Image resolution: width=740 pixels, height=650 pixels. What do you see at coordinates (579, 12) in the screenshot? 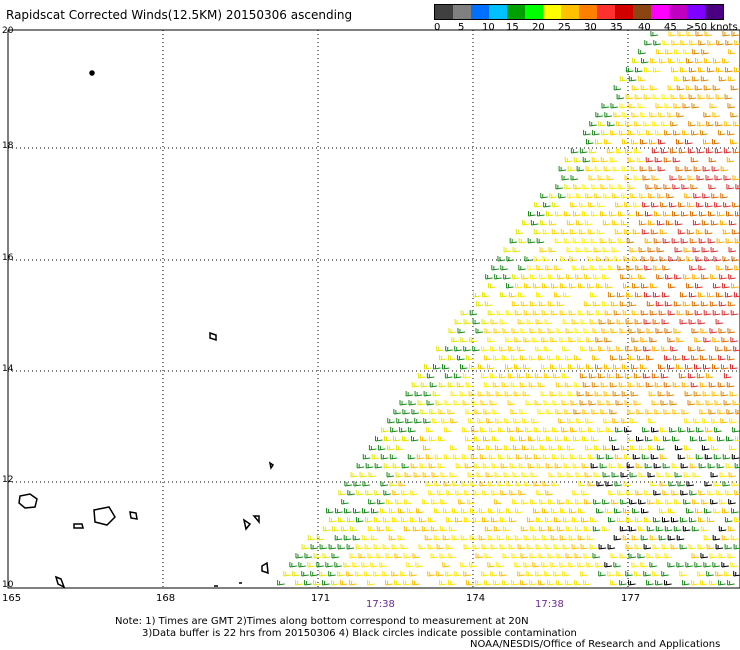
I see `legend-color-bar` at bounding box center [579, 12].